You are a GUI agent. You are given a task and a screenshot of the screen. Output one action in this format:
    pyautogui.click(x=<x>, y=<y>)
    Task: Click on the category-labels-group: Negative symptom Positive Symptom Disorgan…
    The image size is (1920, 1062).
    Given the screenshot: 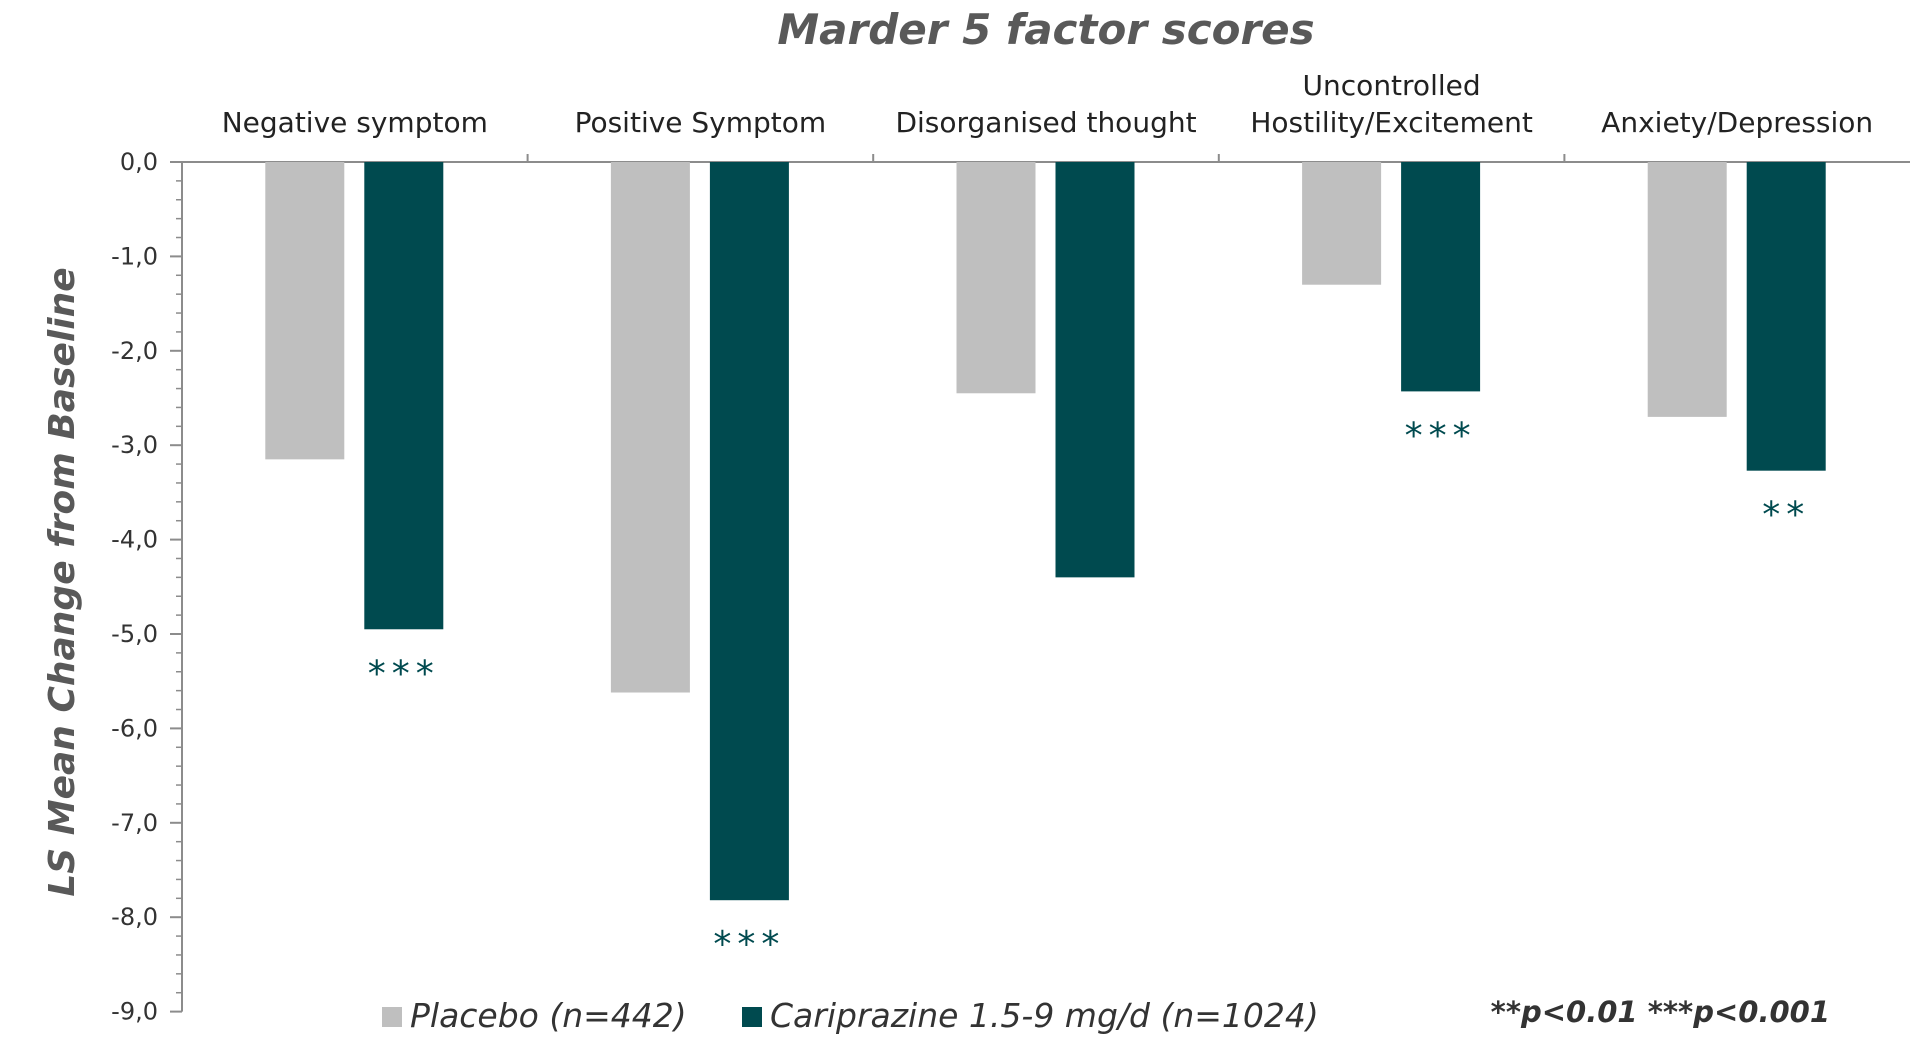 What is the action you would take?
    pyautogui.click(x=1047, y=104)
    